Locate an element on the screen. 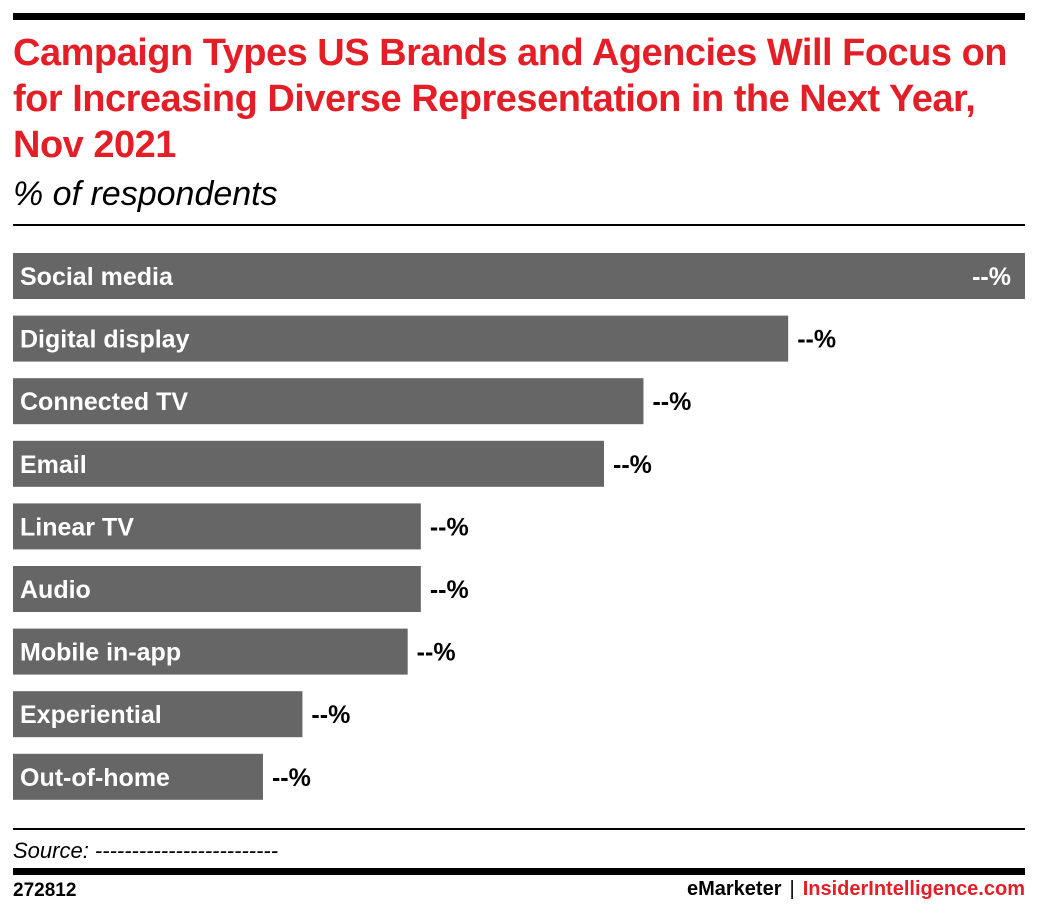 This screenshot has height=917, width=1038. bar-category-label: Email is located at coordinates (53, 465).